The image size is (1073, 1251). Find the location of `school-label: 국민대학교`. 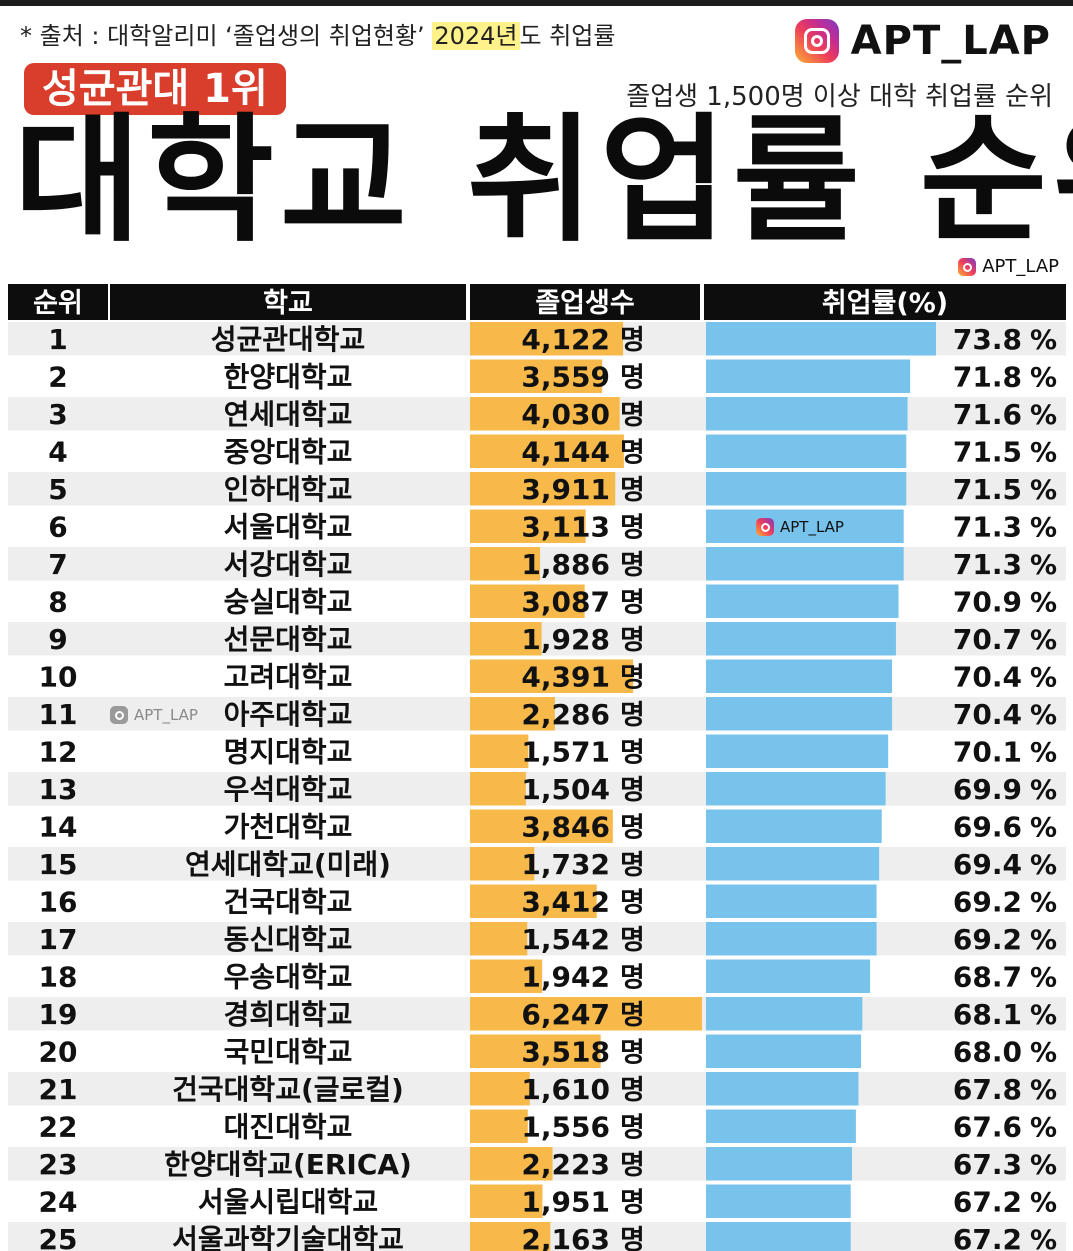

school-label: 국민대학교 is located at coordinates (288, 1051).